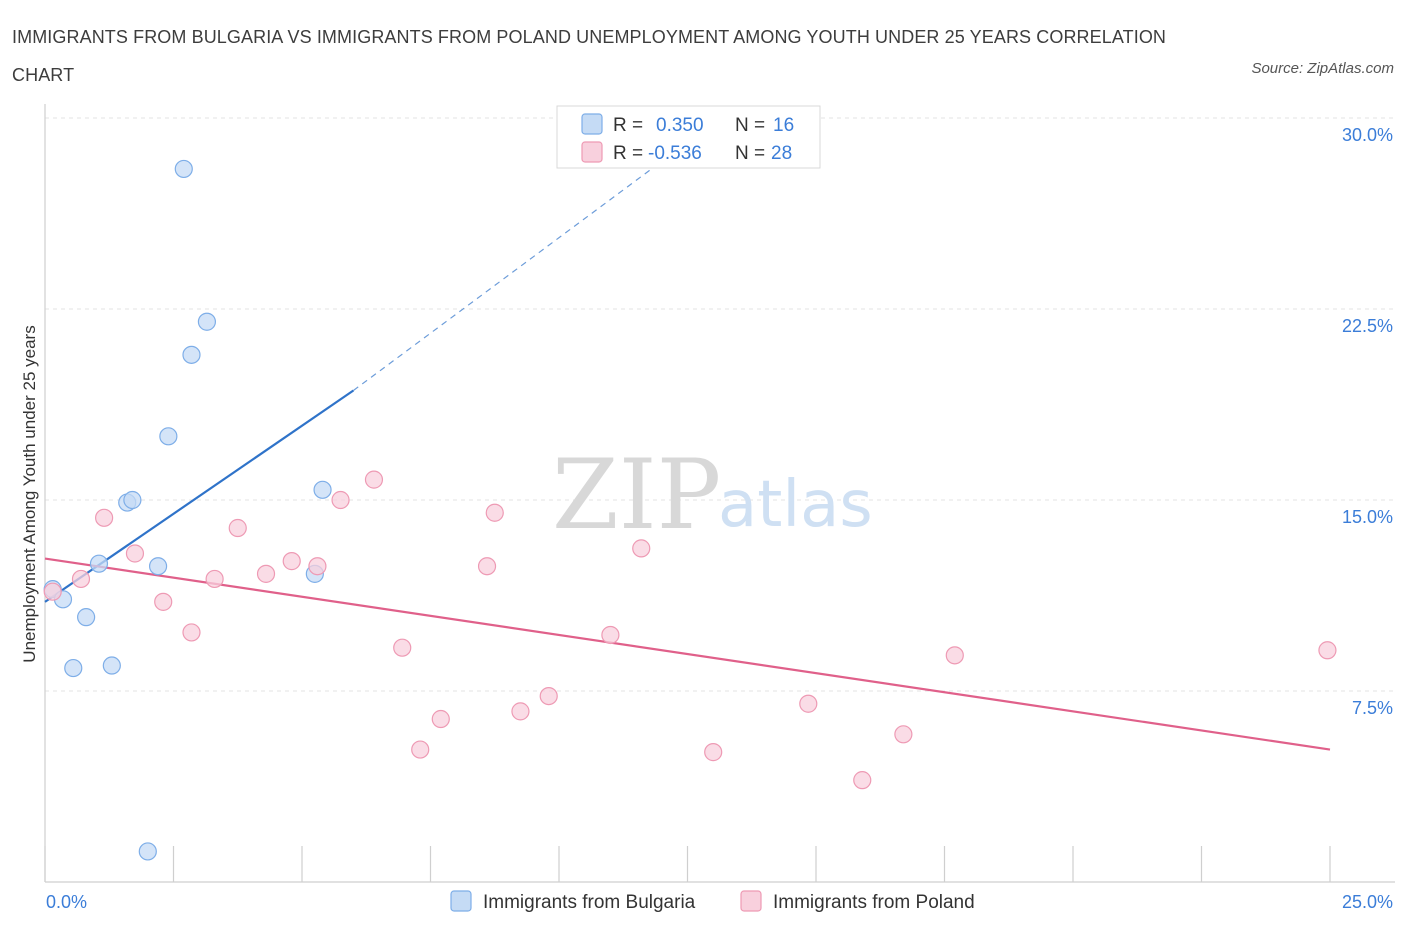 Image resolution: width=1406 pixels, height=930 pixels. I want to click on legend-swatch-poland, so click(751, 901).